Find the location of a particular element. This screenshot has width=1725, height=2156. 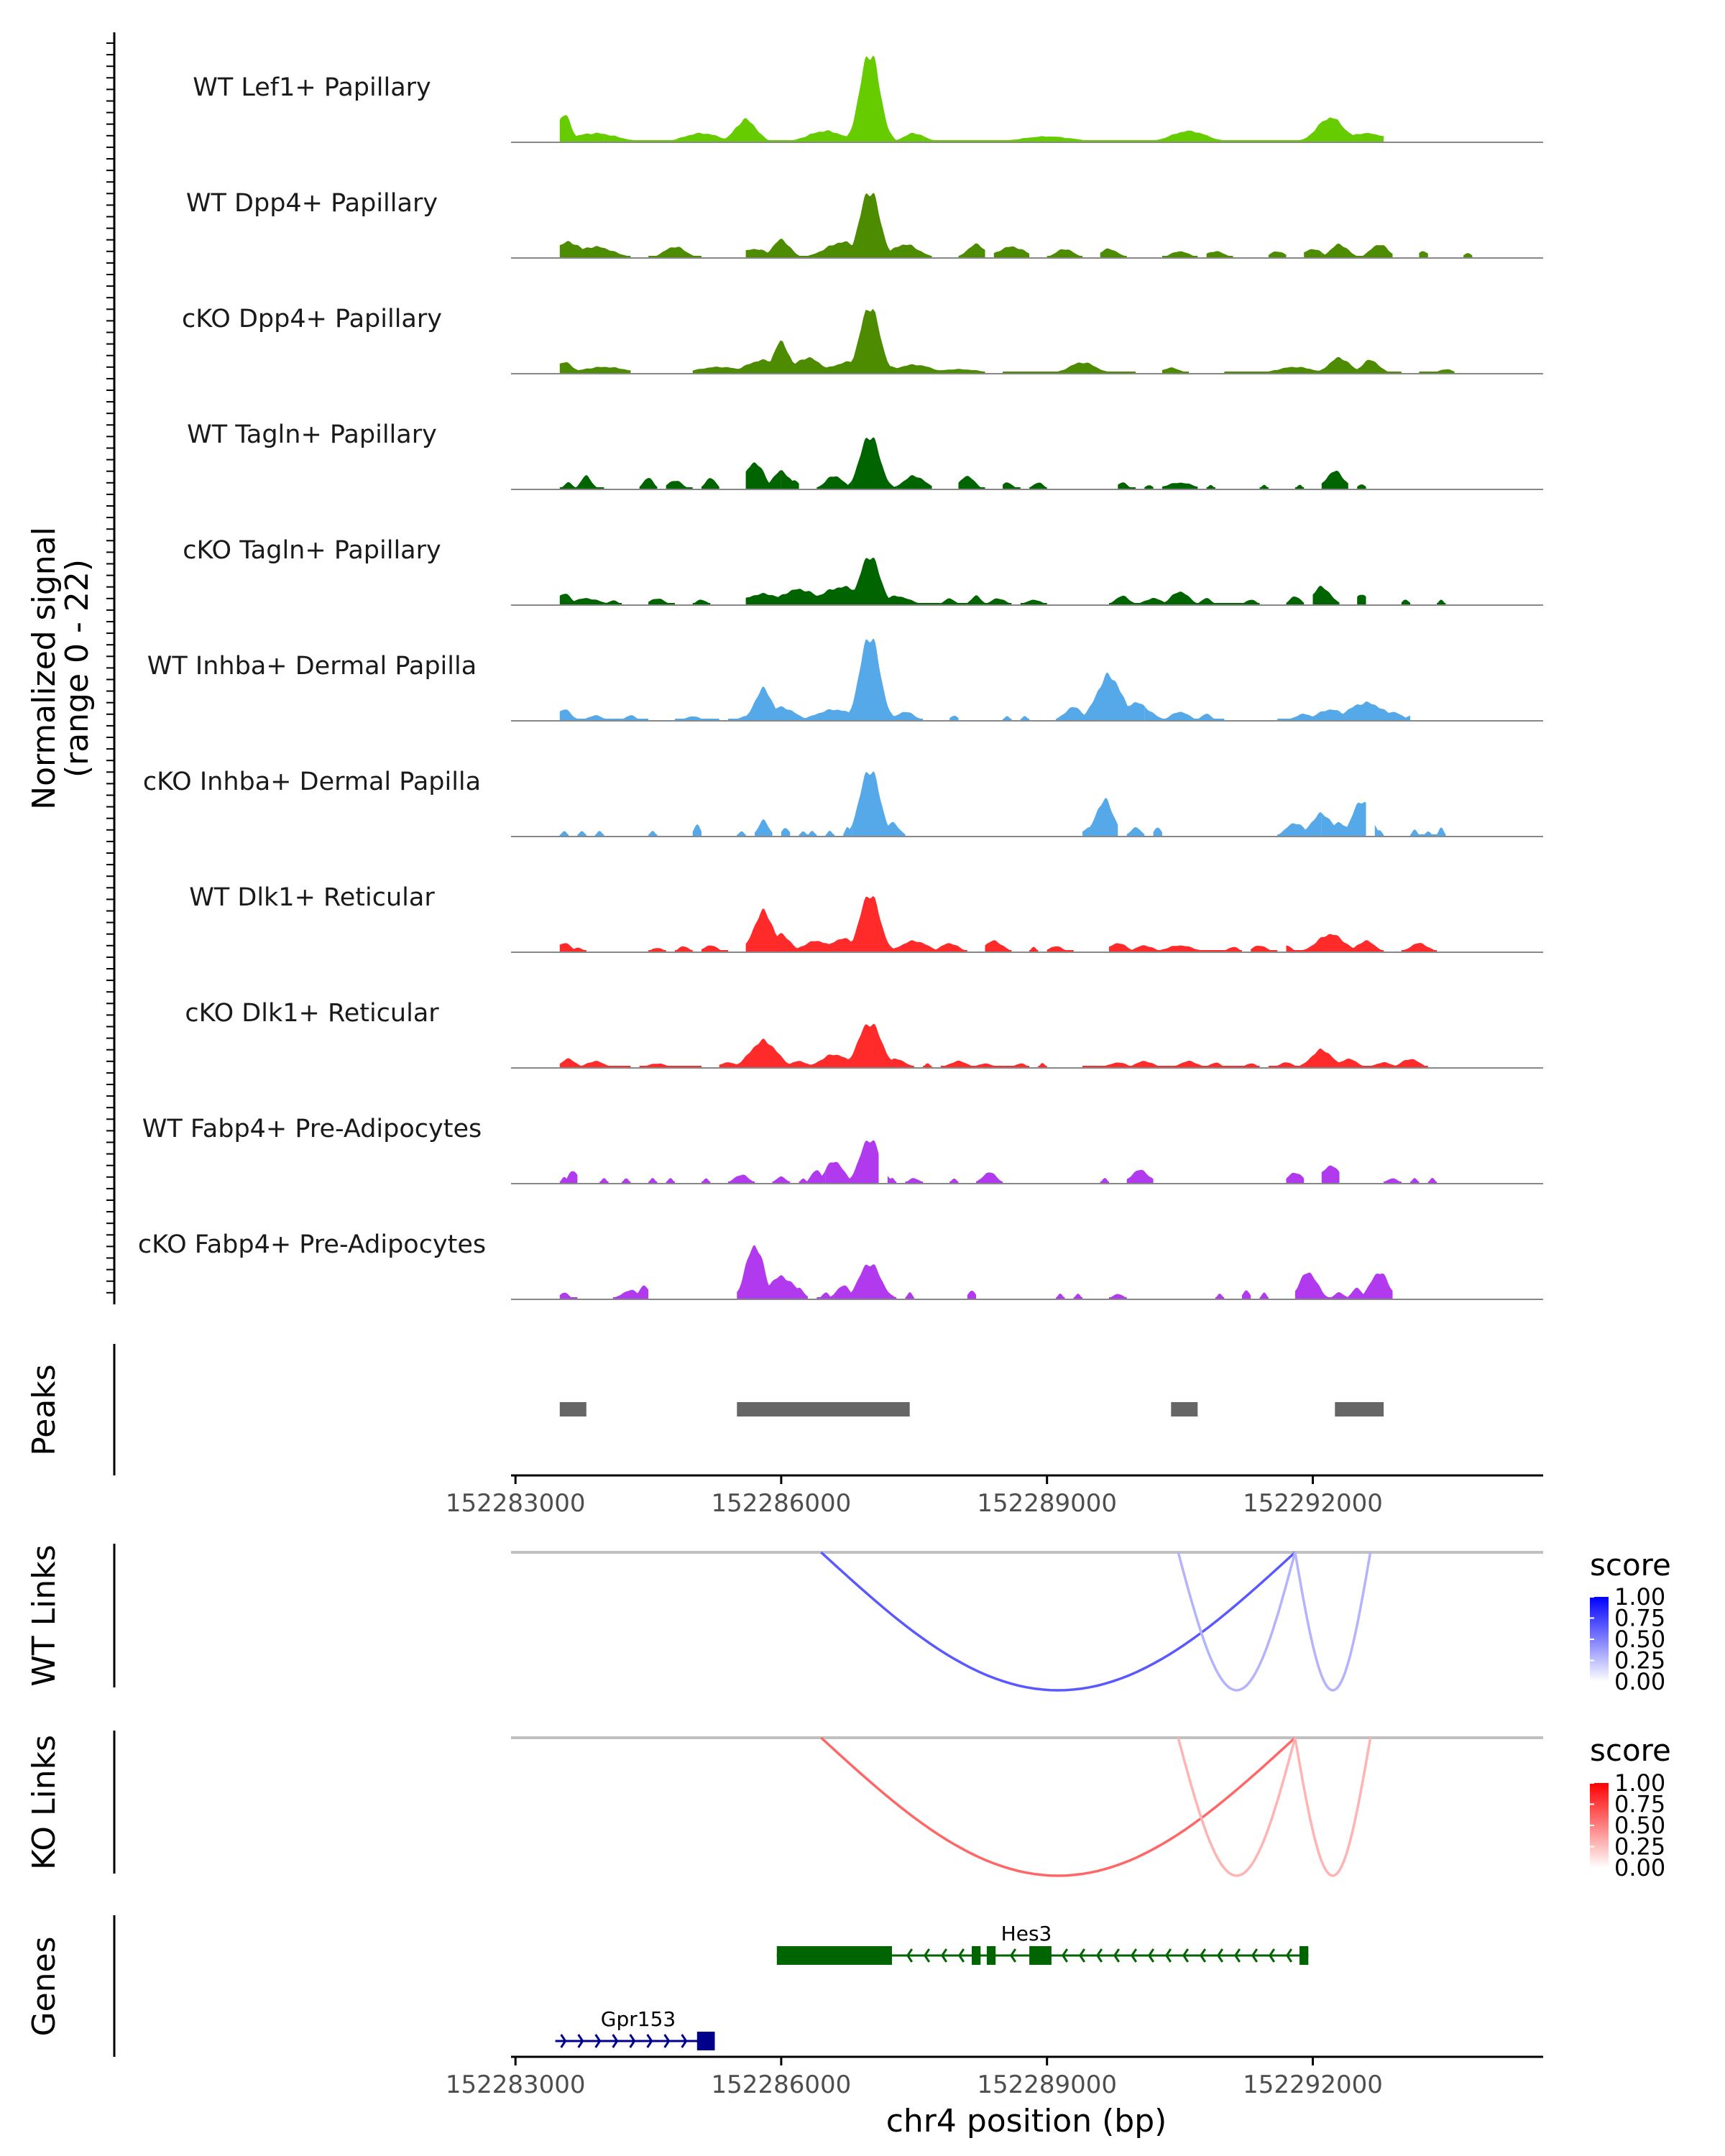

x-axis-top: 152283000 152286000 152289000 152292000 is located at coordinates (994, 1496).